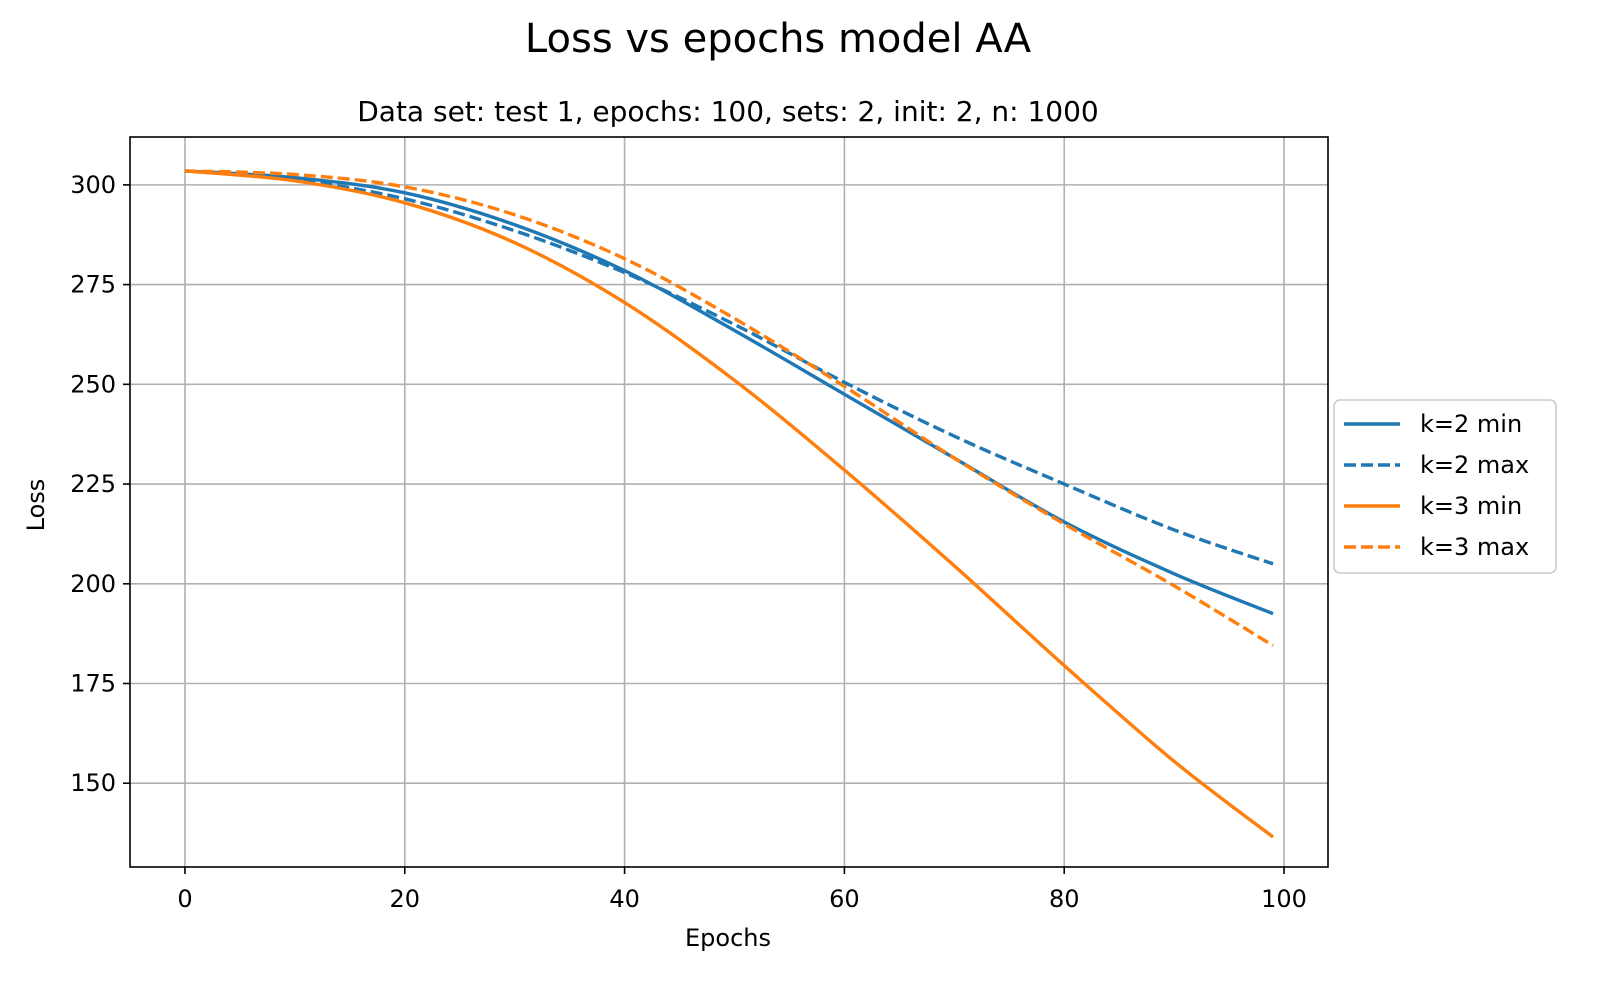 The image size is (1598, 992). What do you see at coordinates (93, 384) in the screenshot?
I see `y-tick-label: 250` at bounding box center [93, 384].